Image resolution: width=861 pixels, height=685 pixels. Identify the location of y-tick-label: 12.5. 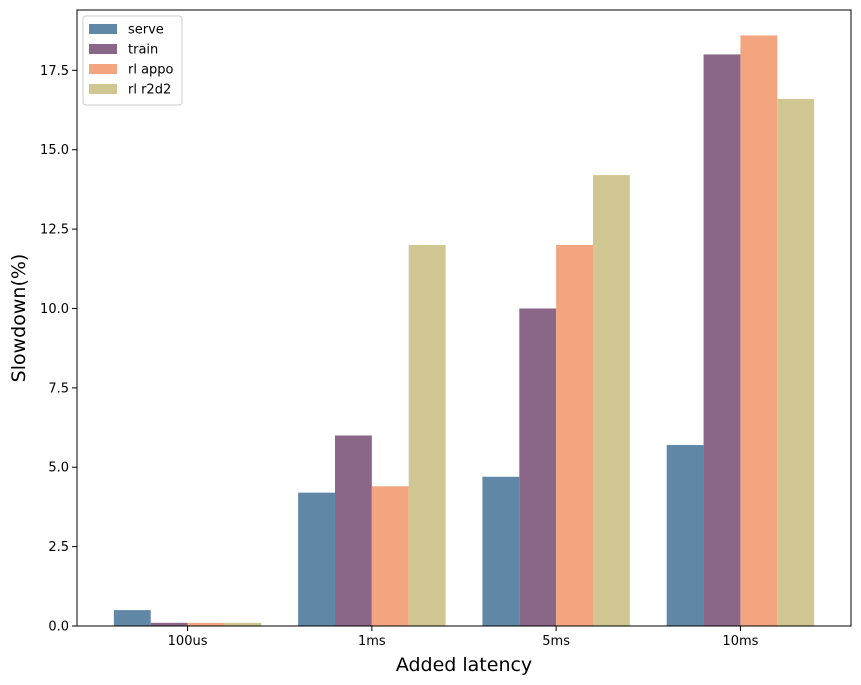
(54, 230).